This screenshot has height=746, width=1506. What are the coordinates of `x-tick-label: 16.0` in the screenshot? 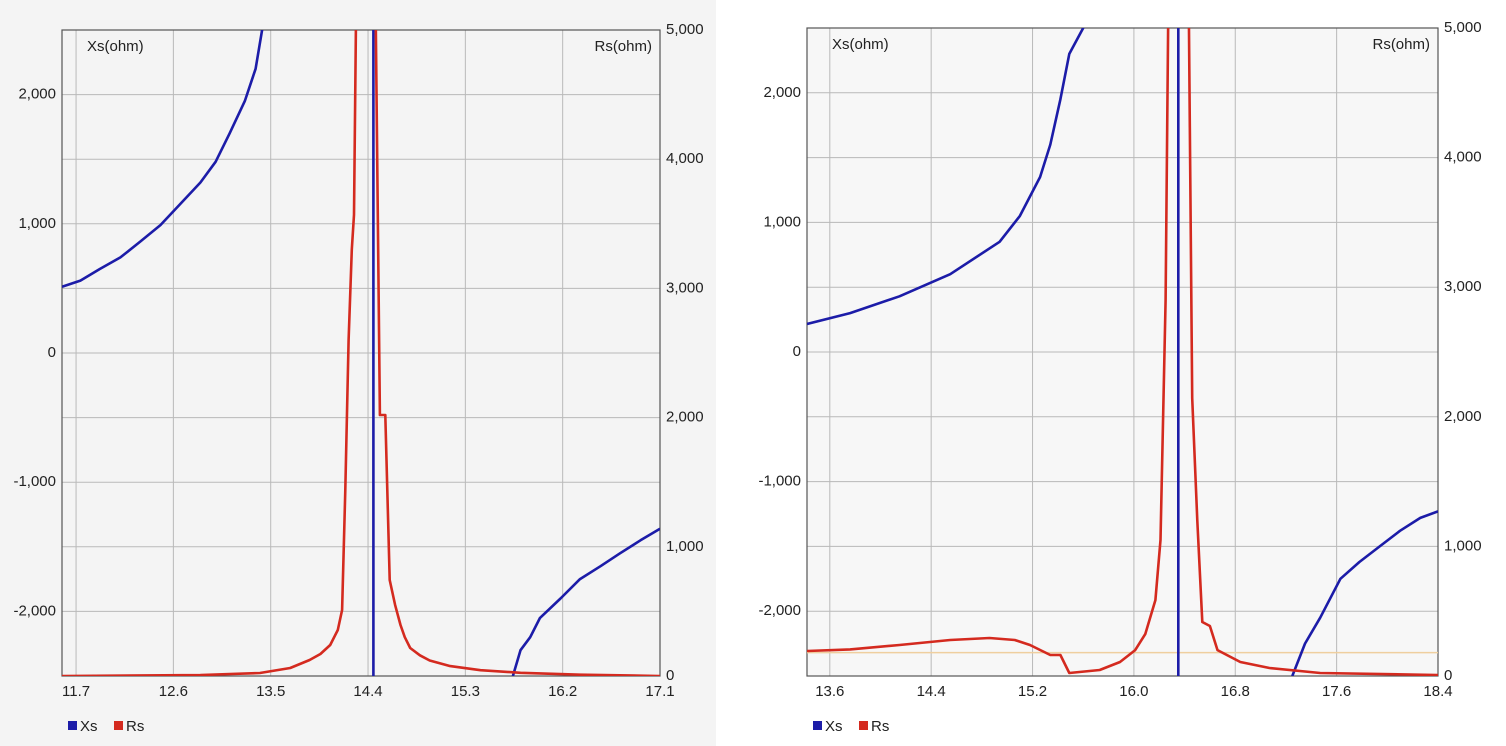 It's located at (1133, 691).